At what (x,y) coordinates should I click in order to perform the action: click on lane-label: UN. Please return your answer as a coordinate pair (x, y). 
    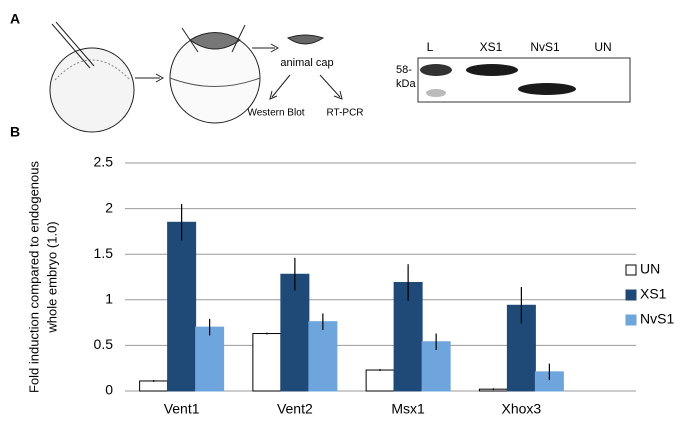
    Looking at the image, I should click on (602, 47).